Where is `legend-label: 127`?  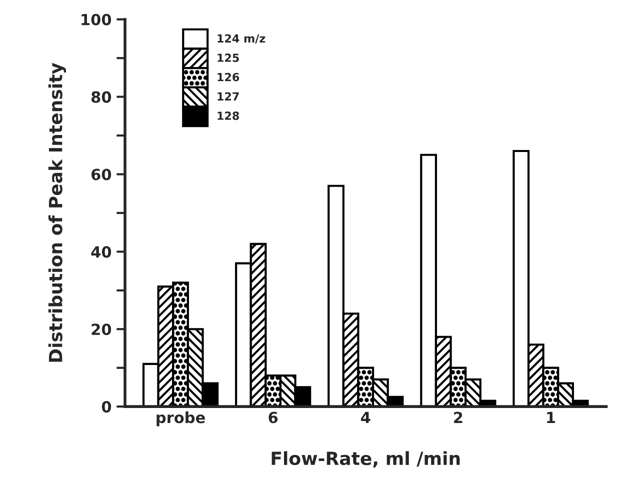
legend-label: 127 is located at coordinates (228, 96).